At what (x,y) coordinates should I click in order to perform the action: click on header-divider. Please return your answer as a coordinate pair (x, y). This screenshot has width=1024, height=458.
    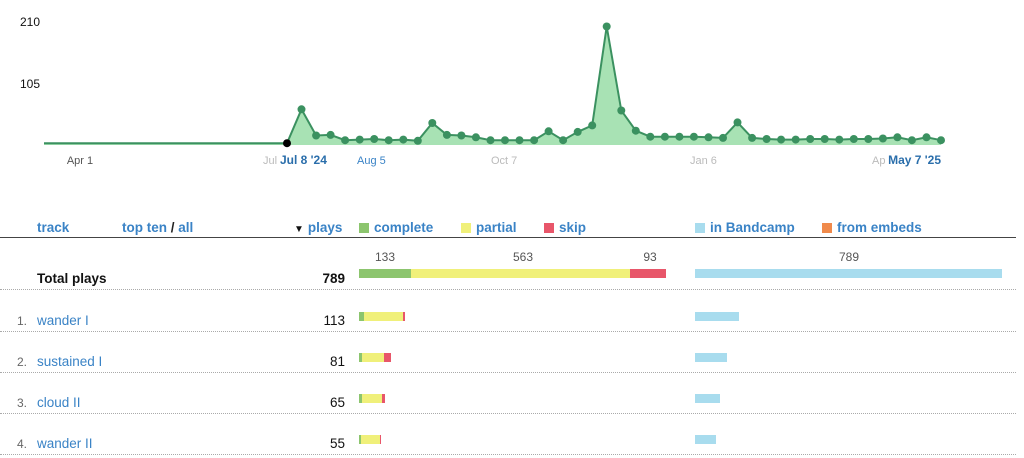
    Looking at the image, I should click on (508, 237).